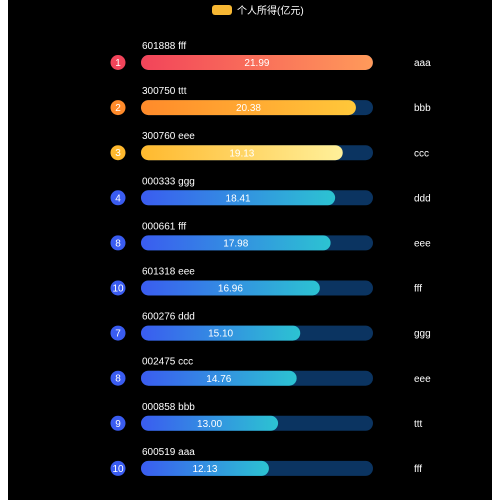 This screenshot has height=500, width=500. What do you see at coordinates (168, 272) in the screenshot?
I see `bar-category-label: 601318 eee` at bounding box center [168, 272].